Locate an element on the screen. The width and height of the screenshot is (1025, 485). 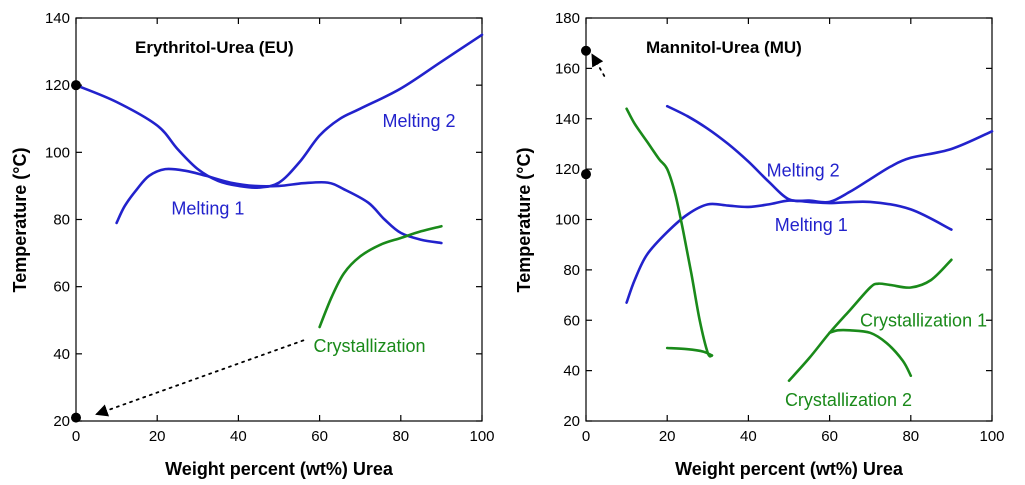
series-crystallization is located at coordinates (380, 276).